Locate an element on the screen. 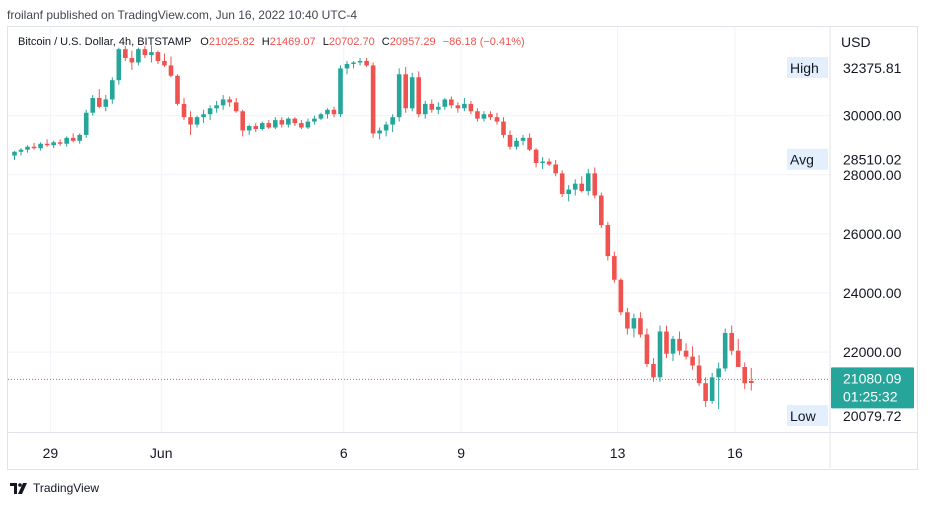 This screenshot has width=931, height=506. tradingview-footer: TradingView is located at coordinates (54, 488).